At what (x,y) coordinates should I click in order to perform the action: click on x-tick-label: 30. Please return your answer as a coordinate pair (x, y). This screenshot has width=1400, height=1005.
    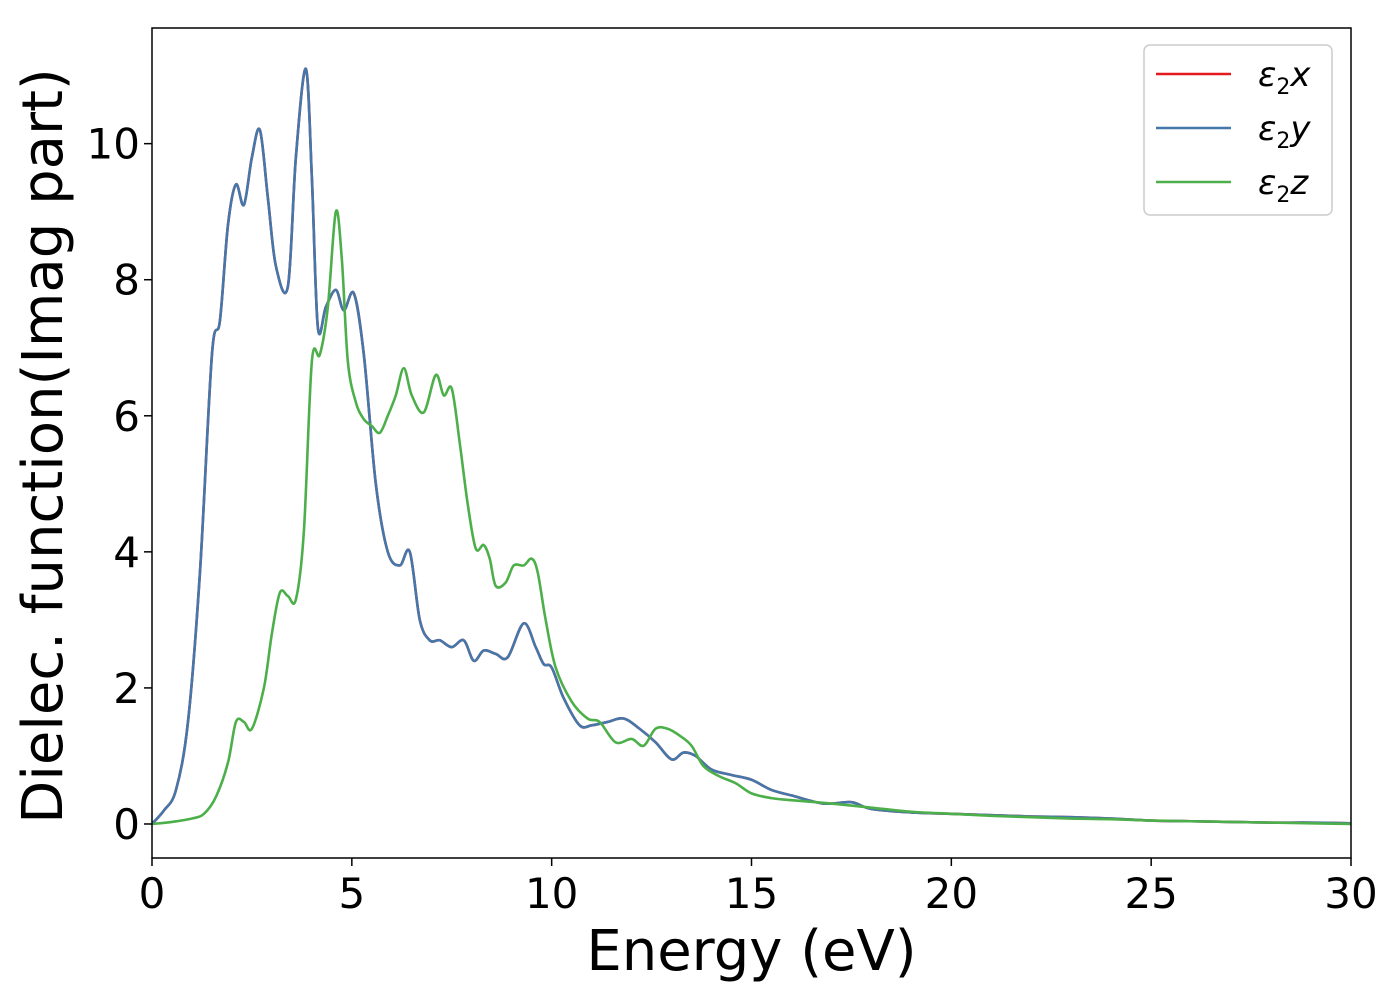
    Looking at the image, I should click on (1350, 893).